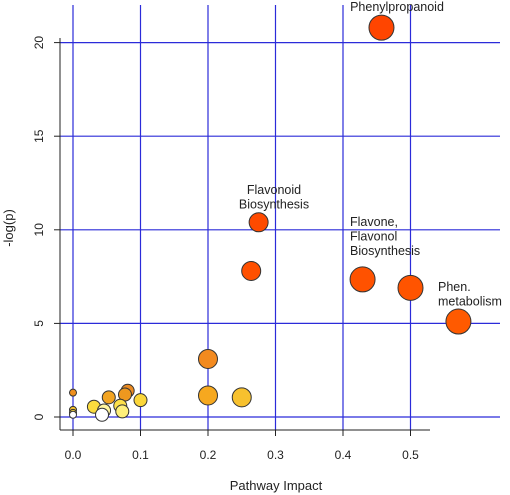  What do you see at coordinates (73, 455) in the screenshot?
I see `x-tick-label: 0.0` at bounding box center [73, 455].